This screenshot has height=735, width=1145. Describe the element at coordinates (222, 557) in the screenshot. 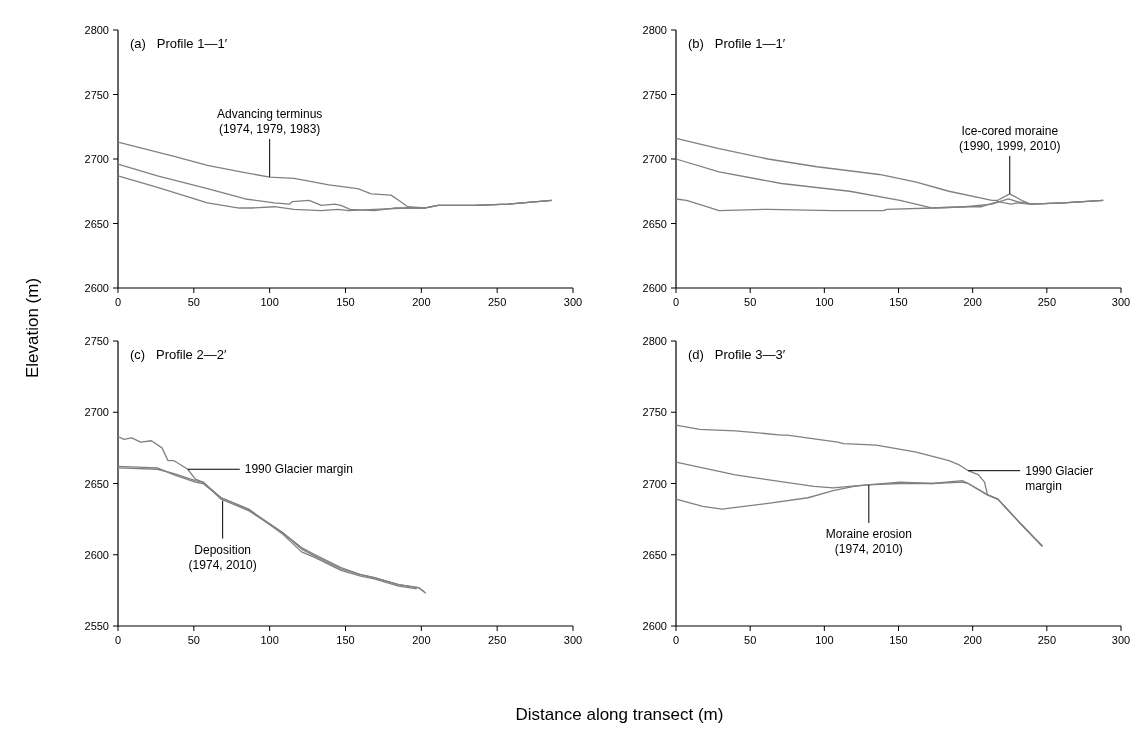

I see `annotation: Deposition (1974, 2010)` at that location.